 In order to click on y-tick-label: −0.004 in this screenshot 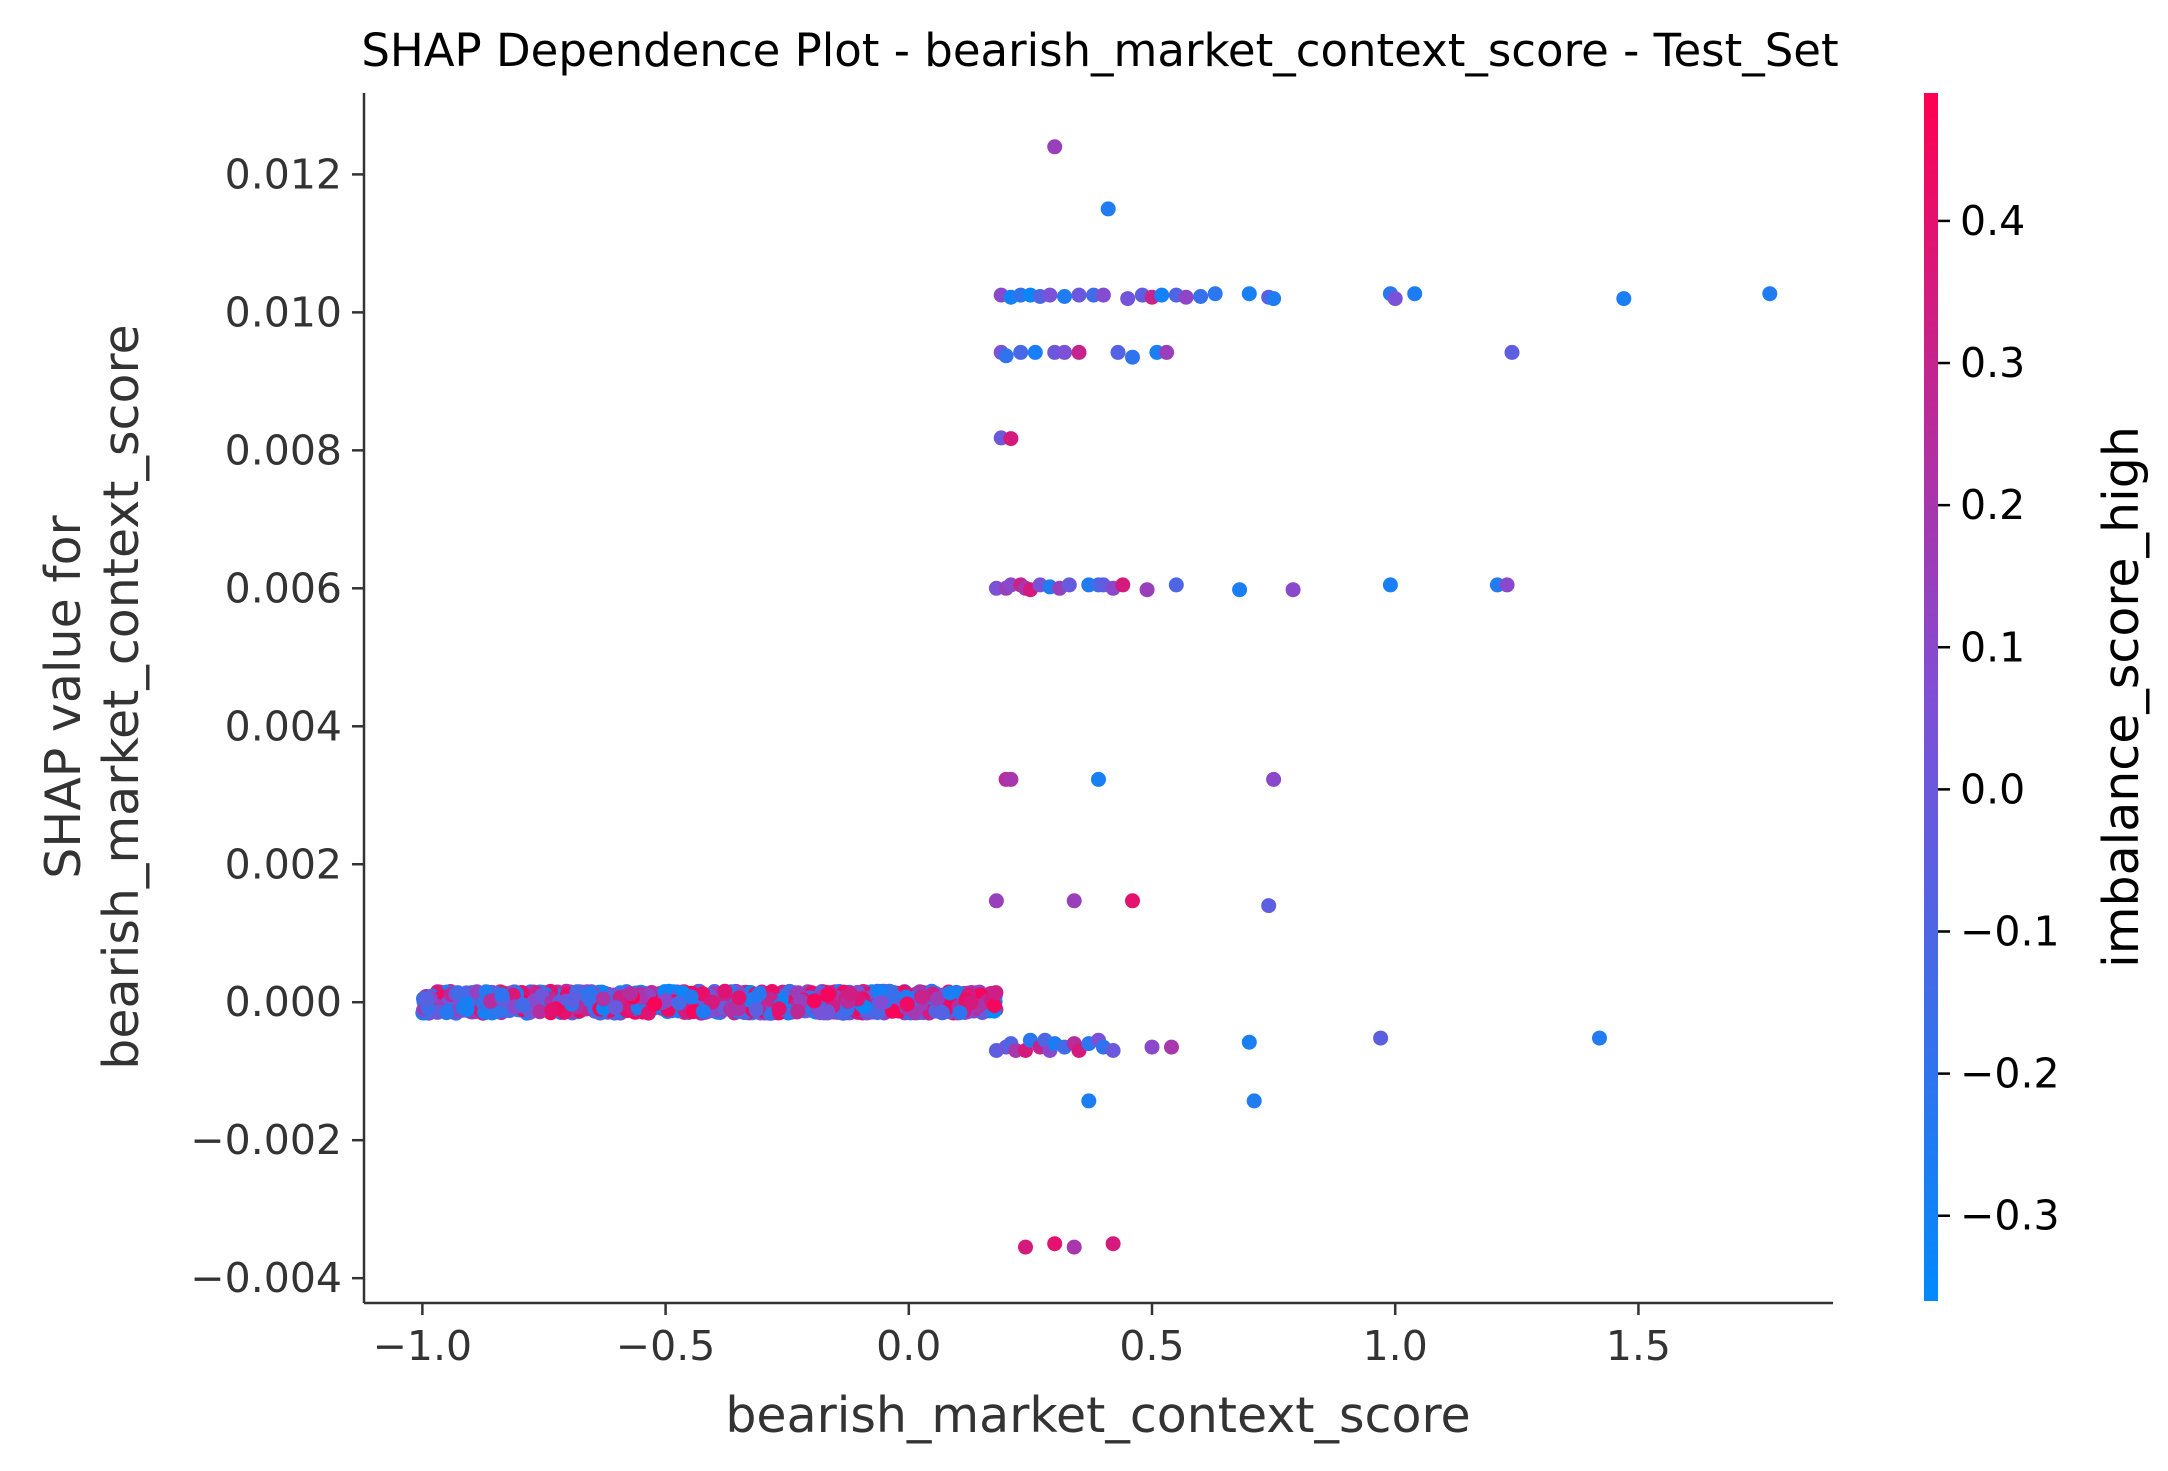, I will do `click(266, 1278)`.